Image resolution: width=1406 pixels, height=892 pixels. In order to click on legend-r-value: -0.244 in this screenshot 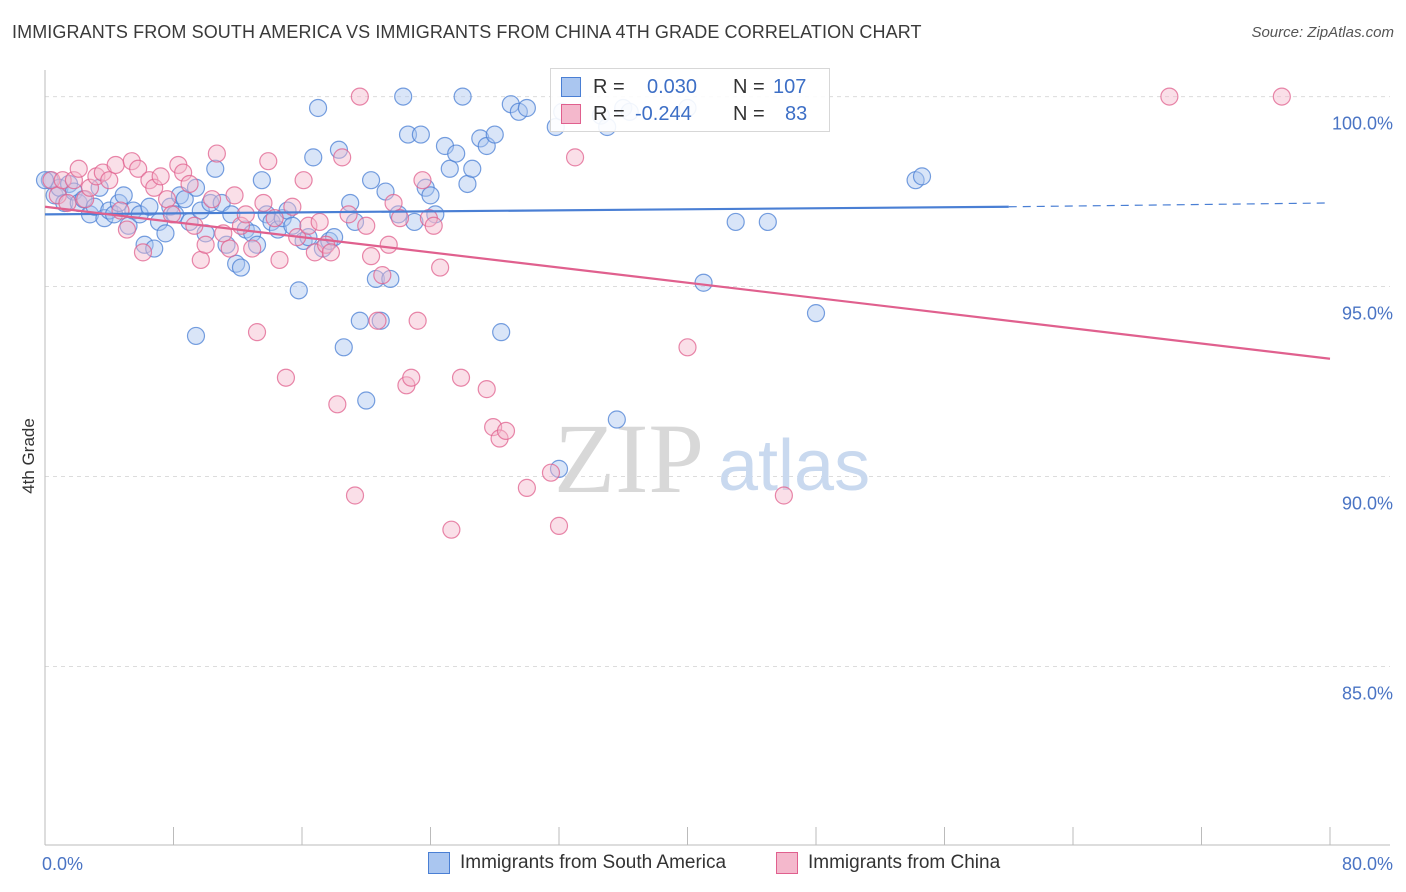, I will do `click(663, 113)`.